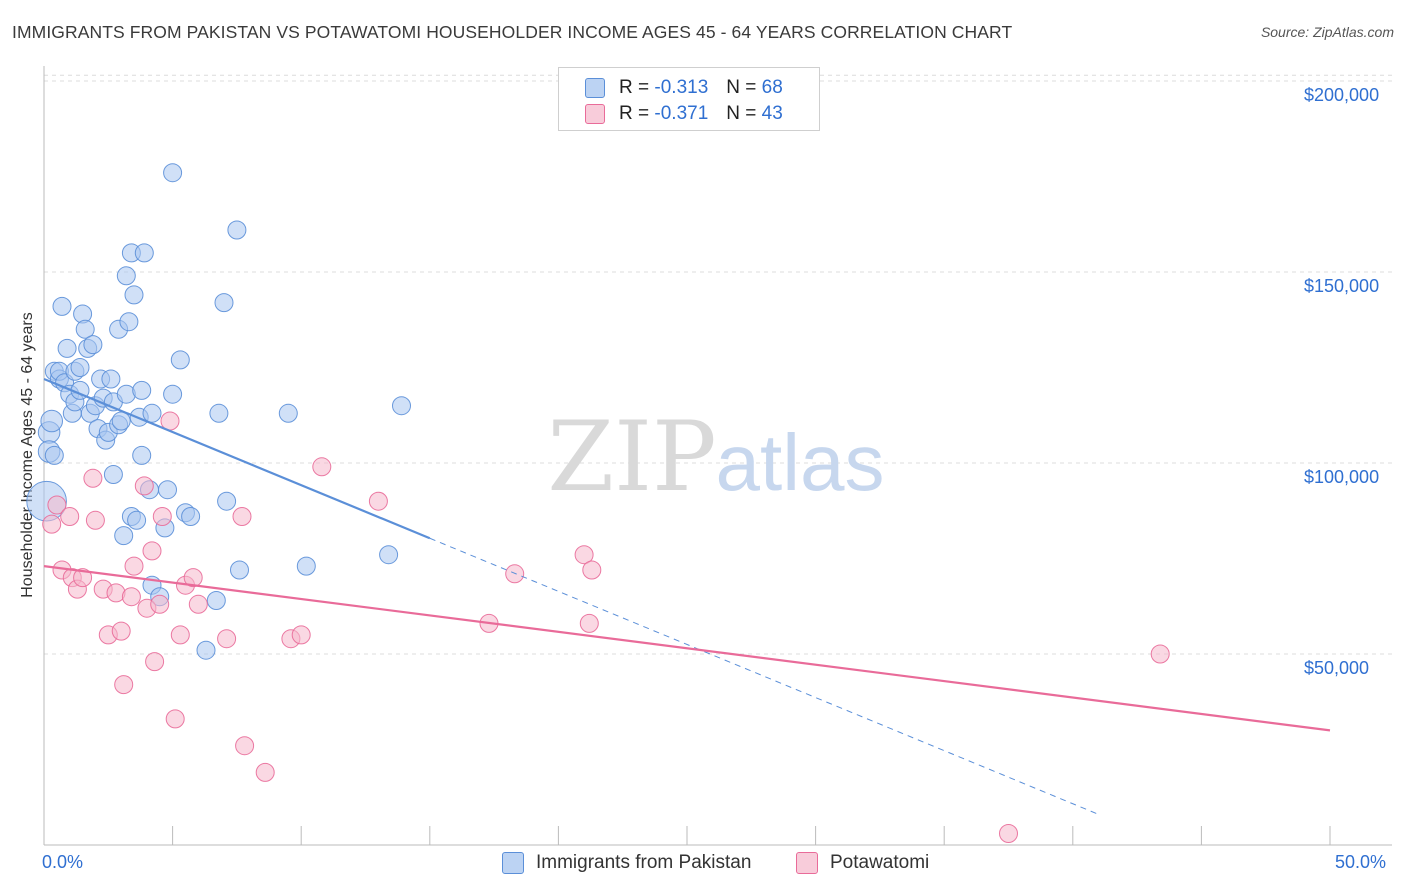 Image resolution: width=1406 pixels, height=892 pixels. Describe the element at coordinates (807, 863) in the screenshot. I see `bottom-legend-swatch-pink` at that location.